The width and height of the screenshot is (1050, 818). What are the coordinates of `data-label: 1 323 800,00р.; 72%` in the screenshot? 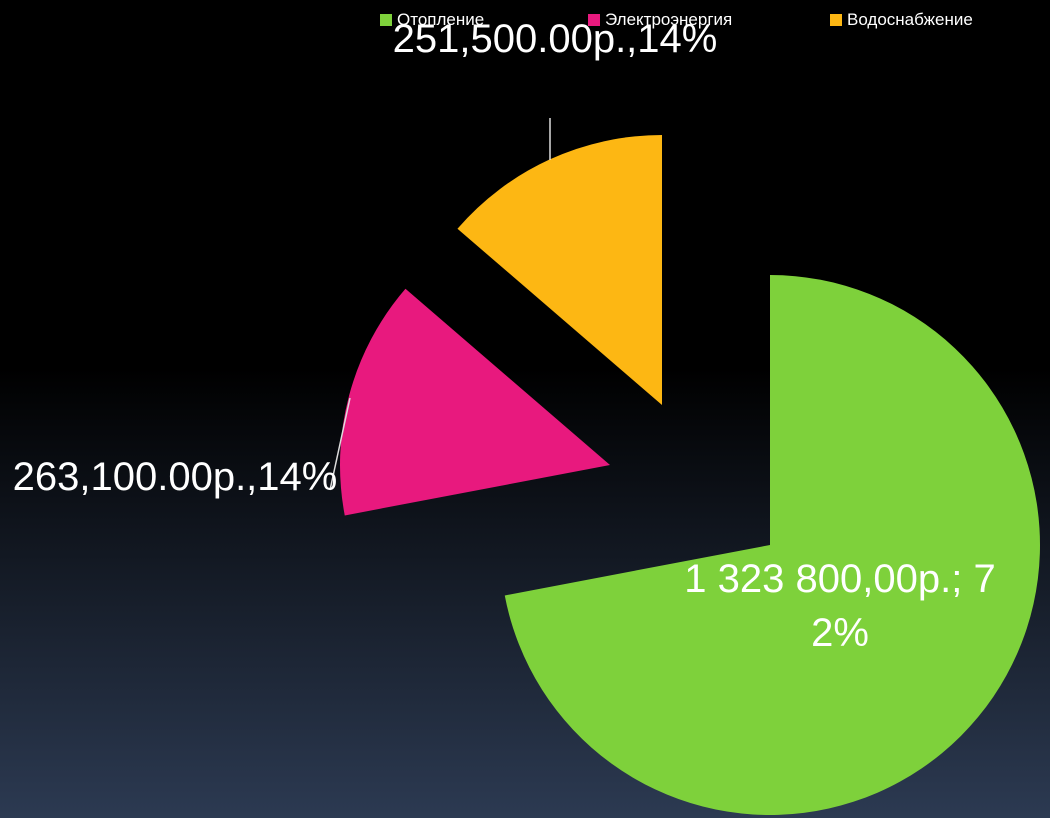 It's located at (840, 606).